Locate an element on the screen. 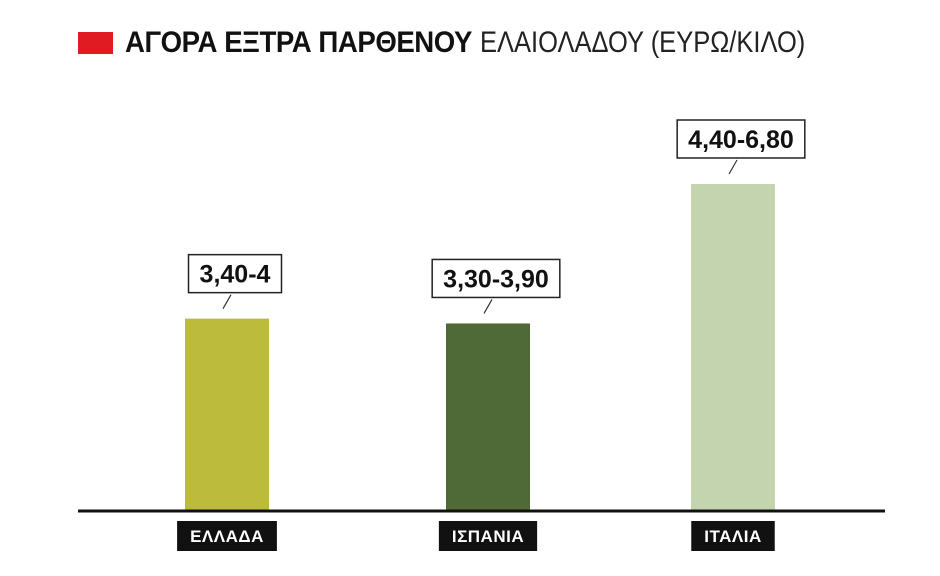 The image size is (940, 576). value-label: 3,40-4 is located at coordinates (235, 275).